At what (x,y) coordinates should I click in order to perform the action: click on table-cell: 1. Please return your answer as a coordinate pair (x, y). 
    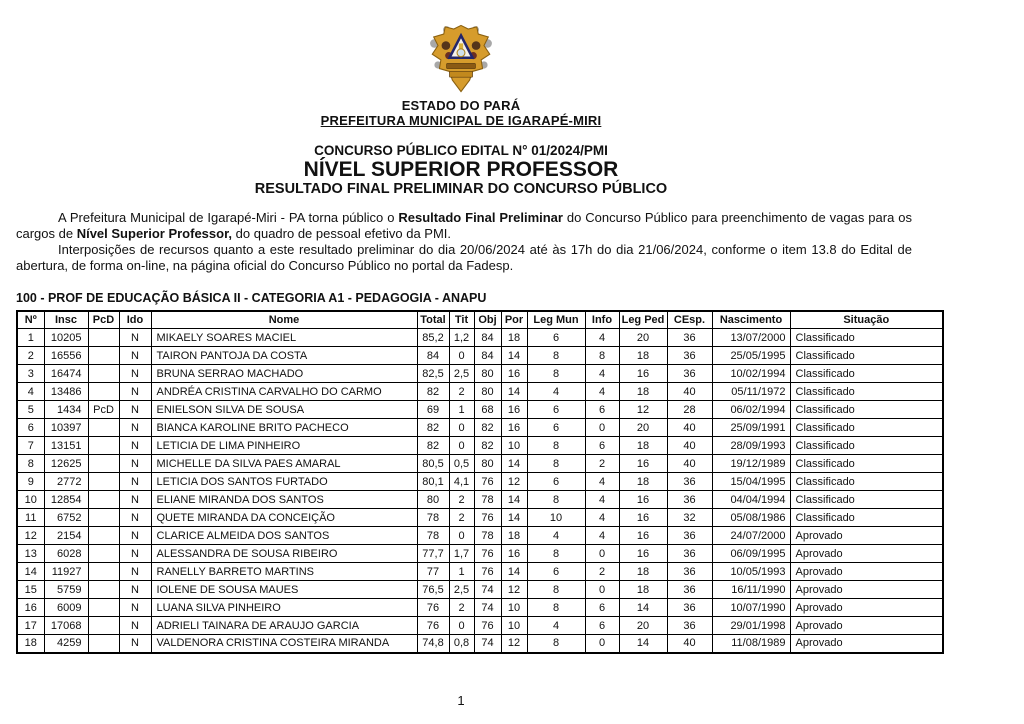
    Looking at the image, I should click on (461, 410).